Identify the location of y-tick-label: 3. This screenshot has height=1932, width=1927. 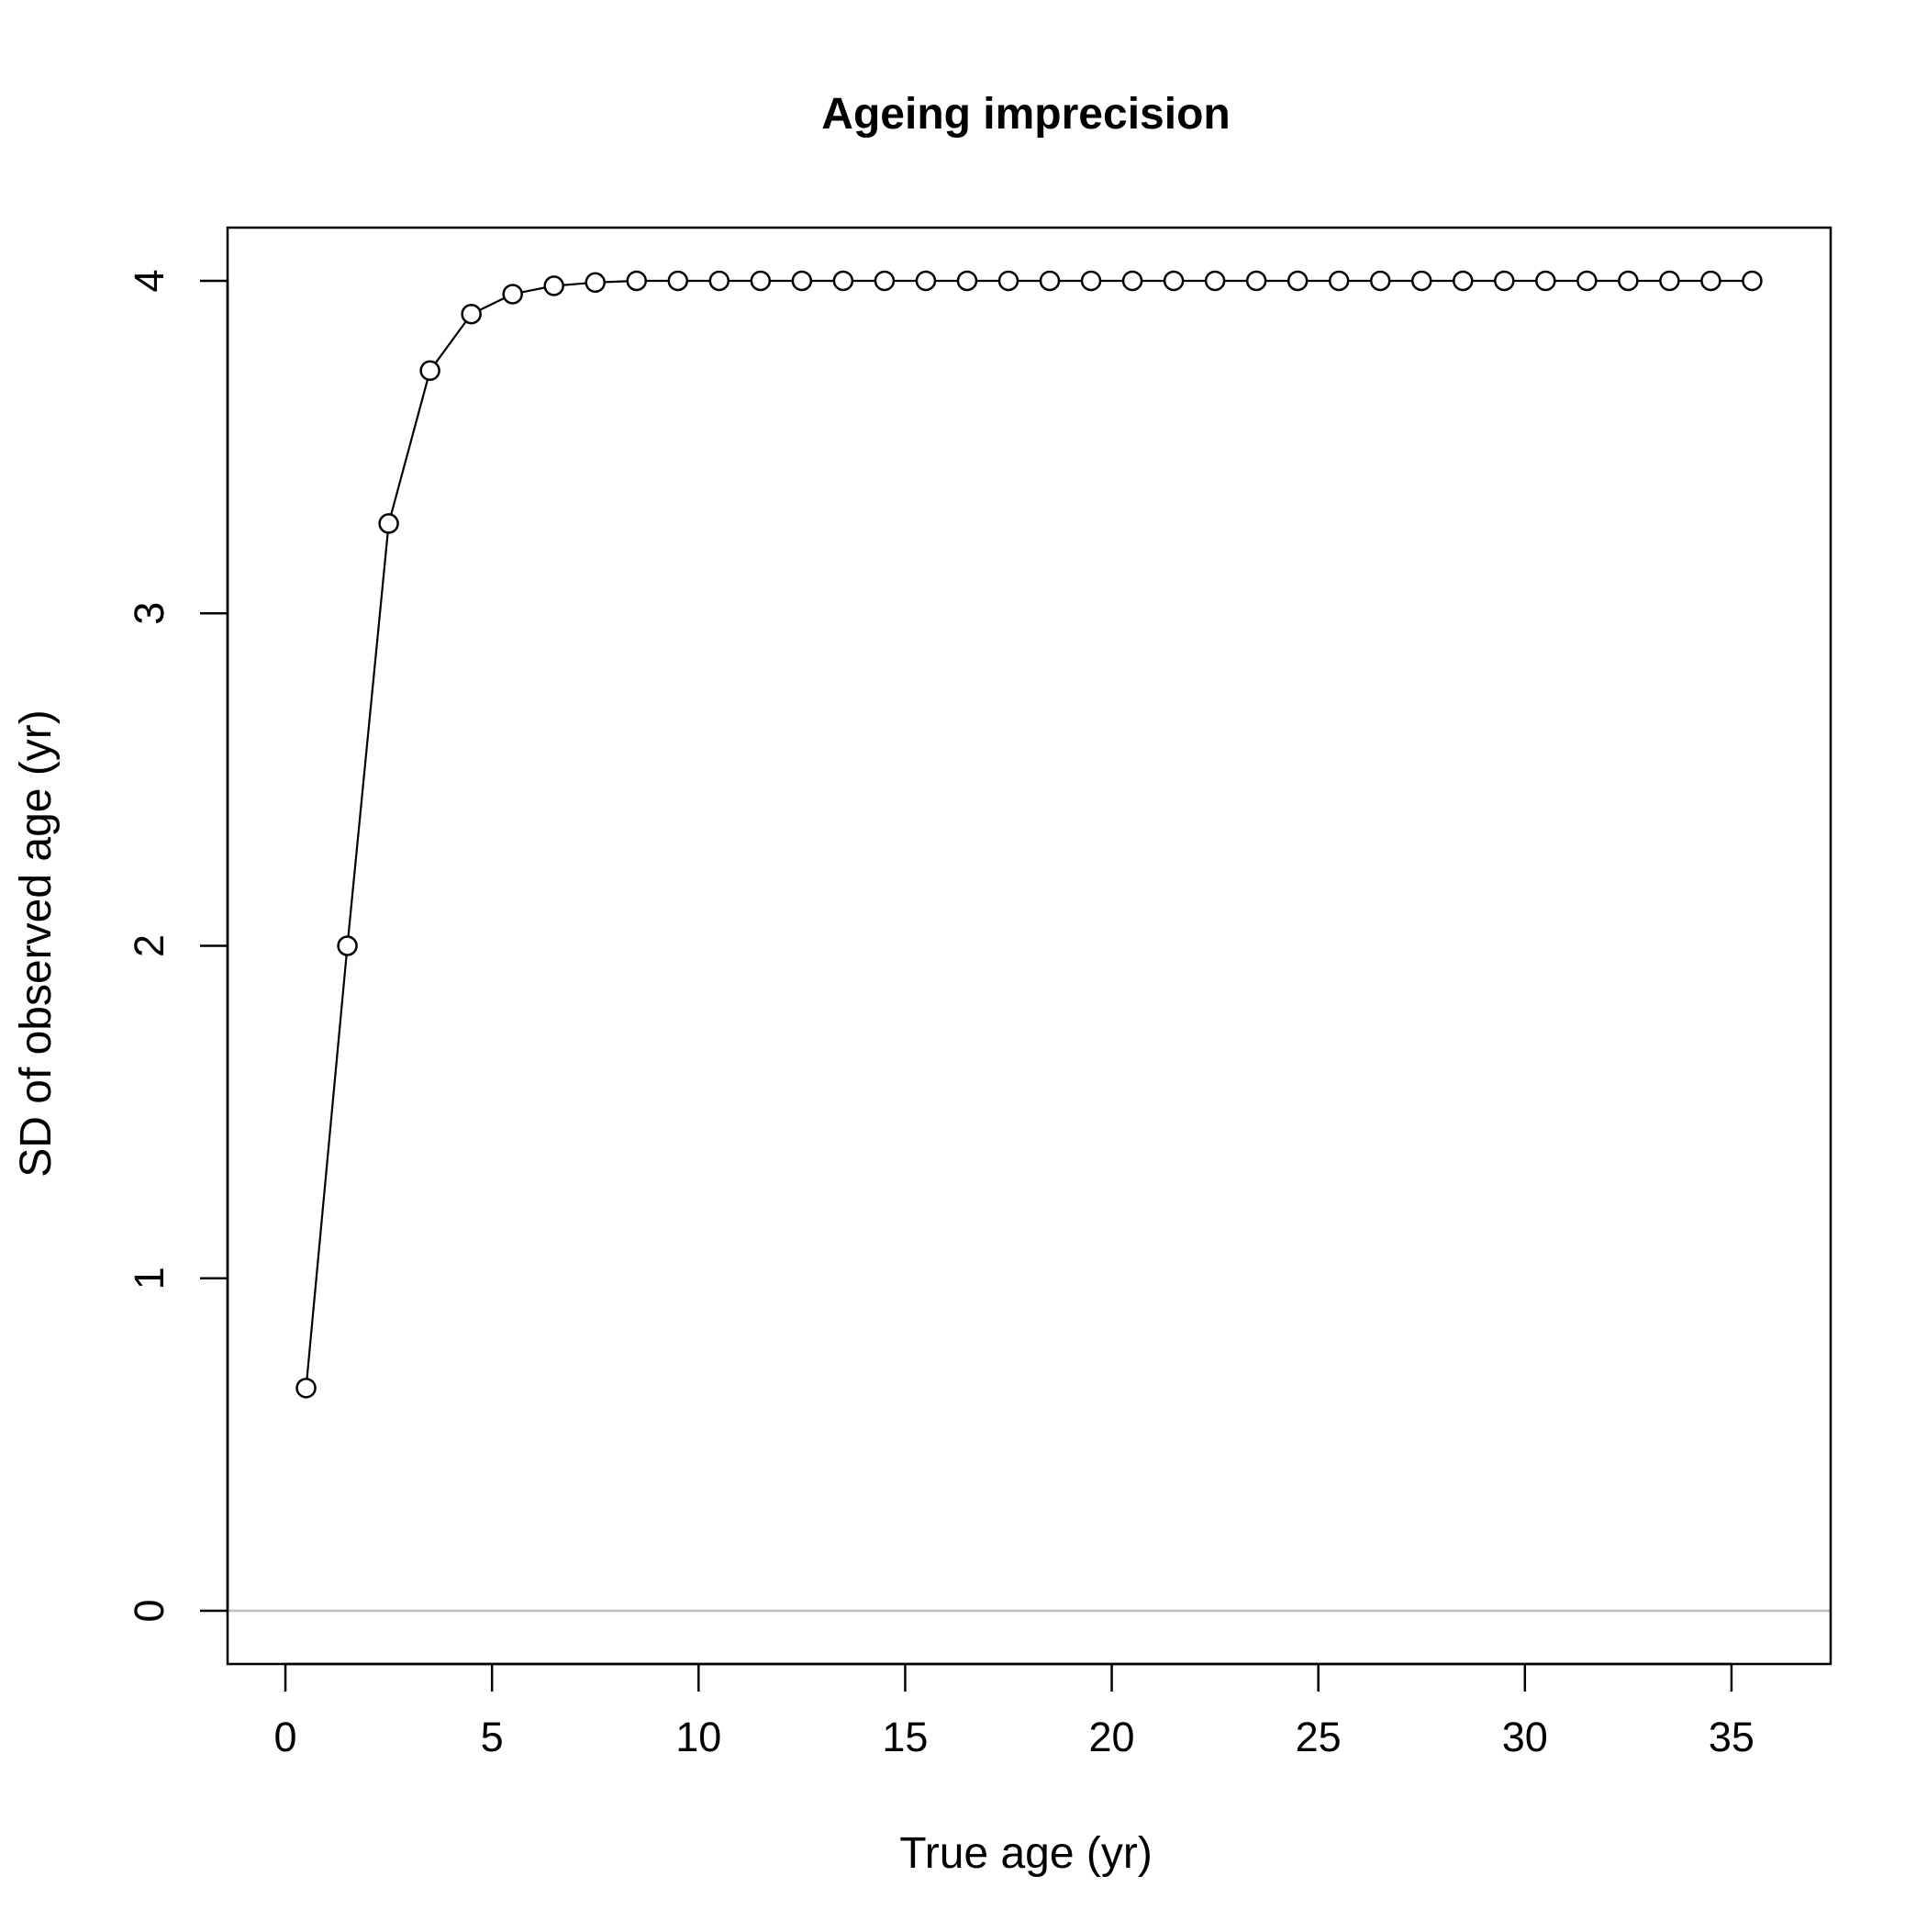
(149, 613).